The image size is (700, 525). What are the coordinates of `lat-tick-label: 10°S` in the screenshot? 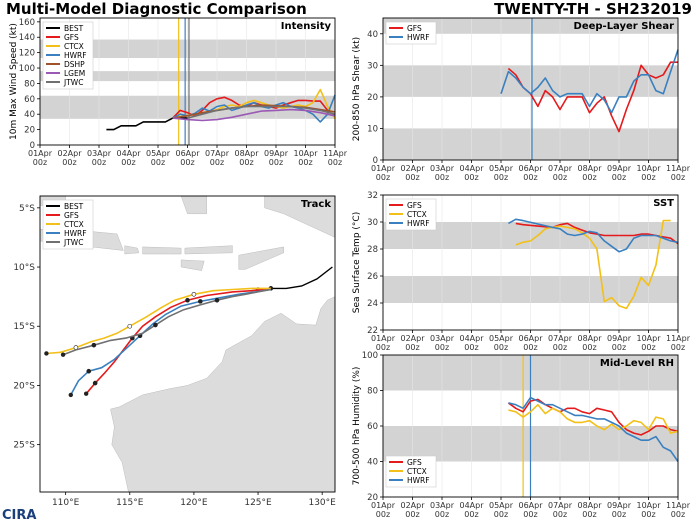 It's located at (24, 268).